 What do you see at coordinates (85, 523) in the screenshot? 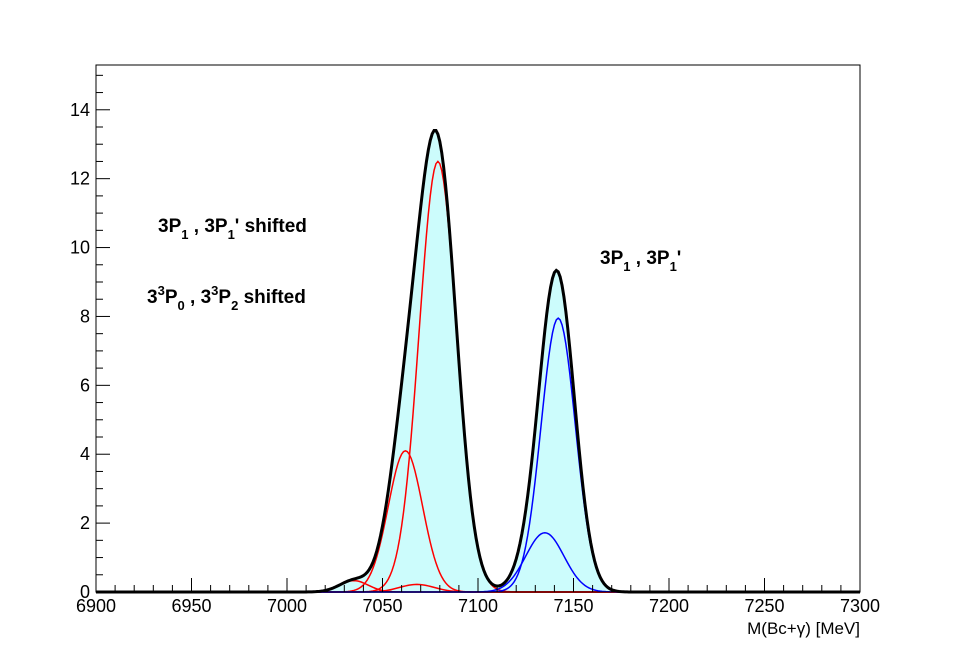
I see `y-tick-label: 2` at bounding box center [85, 523].